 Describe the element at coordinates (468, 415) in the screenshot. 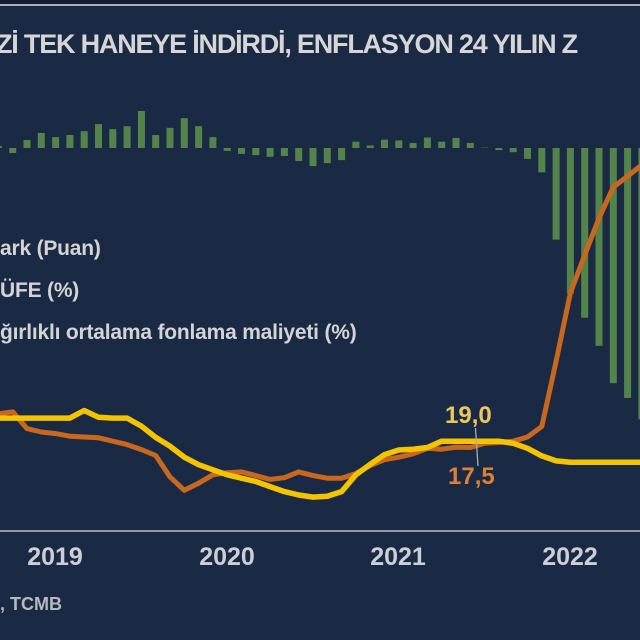

I see `funding-cost-value-label: 19,0` at that location.